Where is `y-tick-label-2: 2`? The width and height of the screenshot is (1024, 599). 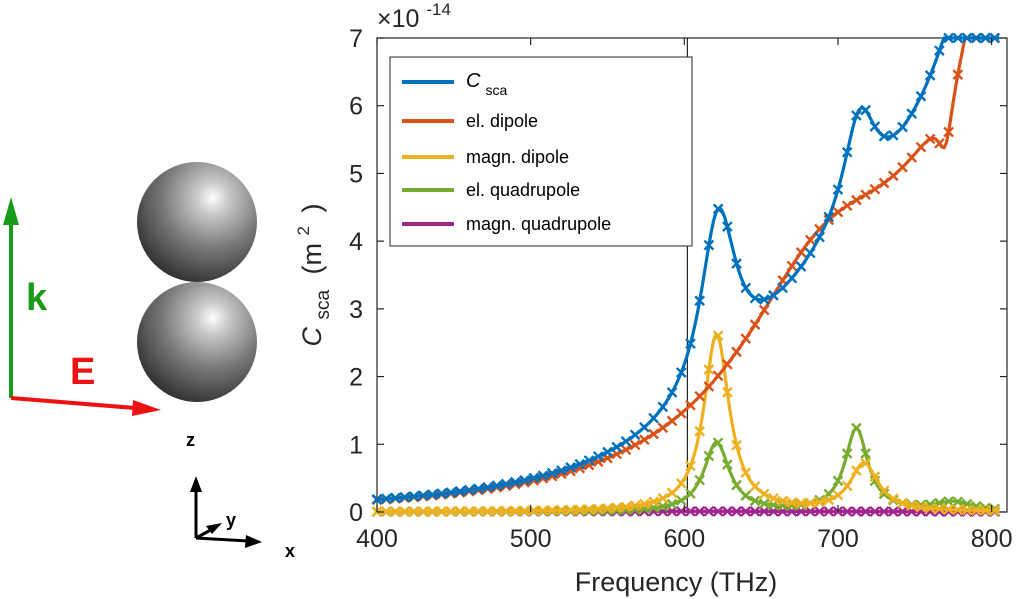
y-tick-label-2: 2 is located at coordinates (356, 378).